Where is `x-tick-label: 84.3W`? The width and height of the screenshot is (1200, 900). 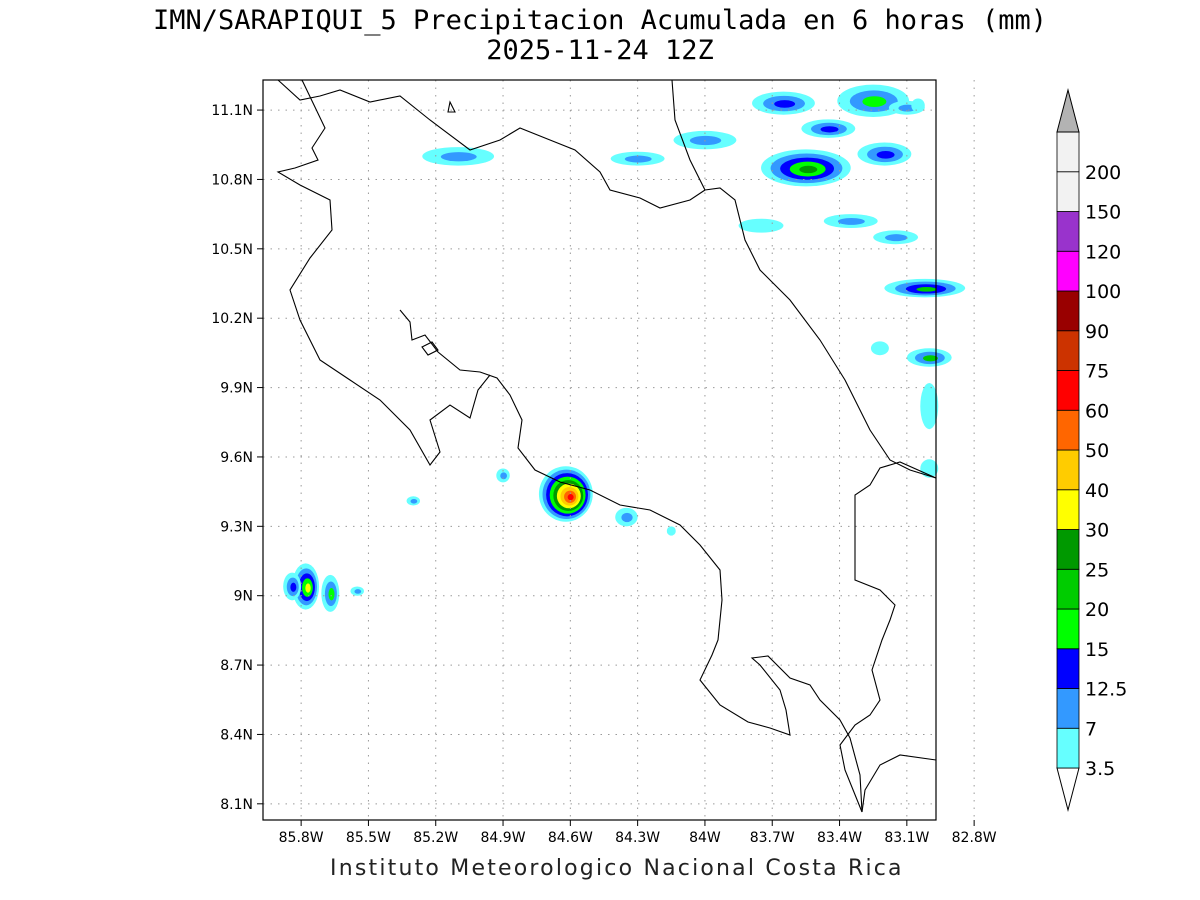 x-tick-label: 84.3W is located at coordinates (637, 838).